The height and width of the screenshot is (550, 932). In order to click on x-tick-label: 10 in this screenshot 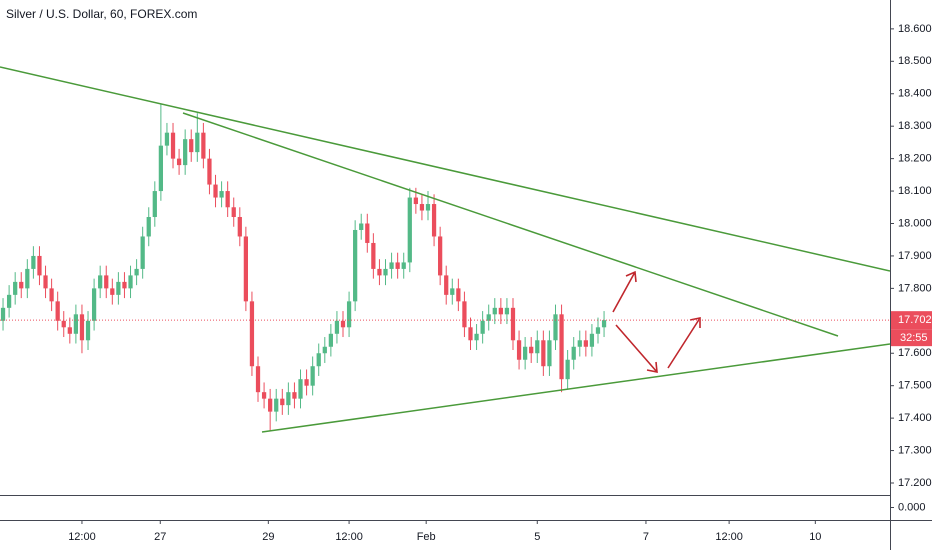, I will do `click(815, 537)`.